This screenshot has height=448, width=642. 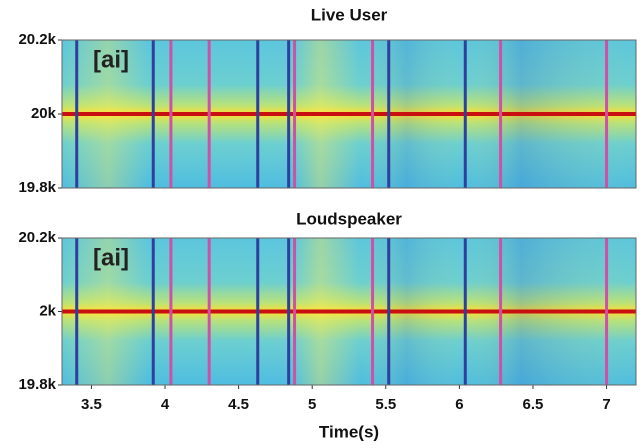 What do you see at coordinates (385, 404) in the screenshot?
I see `x-tick-label: 5.5` at bounding box center [385, 404].